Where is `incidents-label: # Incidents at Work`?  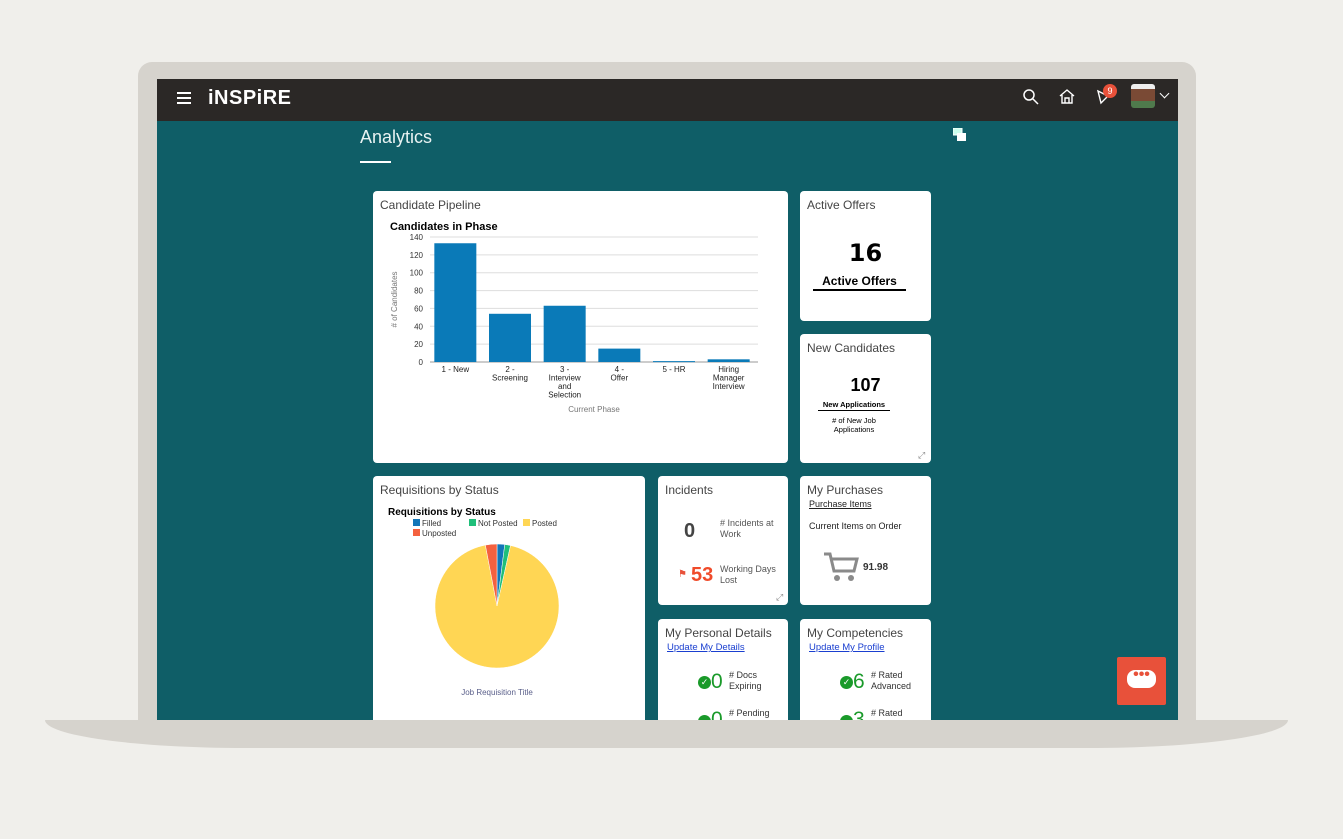
incidents-label: # Incidents at Work is located at coordinates (747, 528).